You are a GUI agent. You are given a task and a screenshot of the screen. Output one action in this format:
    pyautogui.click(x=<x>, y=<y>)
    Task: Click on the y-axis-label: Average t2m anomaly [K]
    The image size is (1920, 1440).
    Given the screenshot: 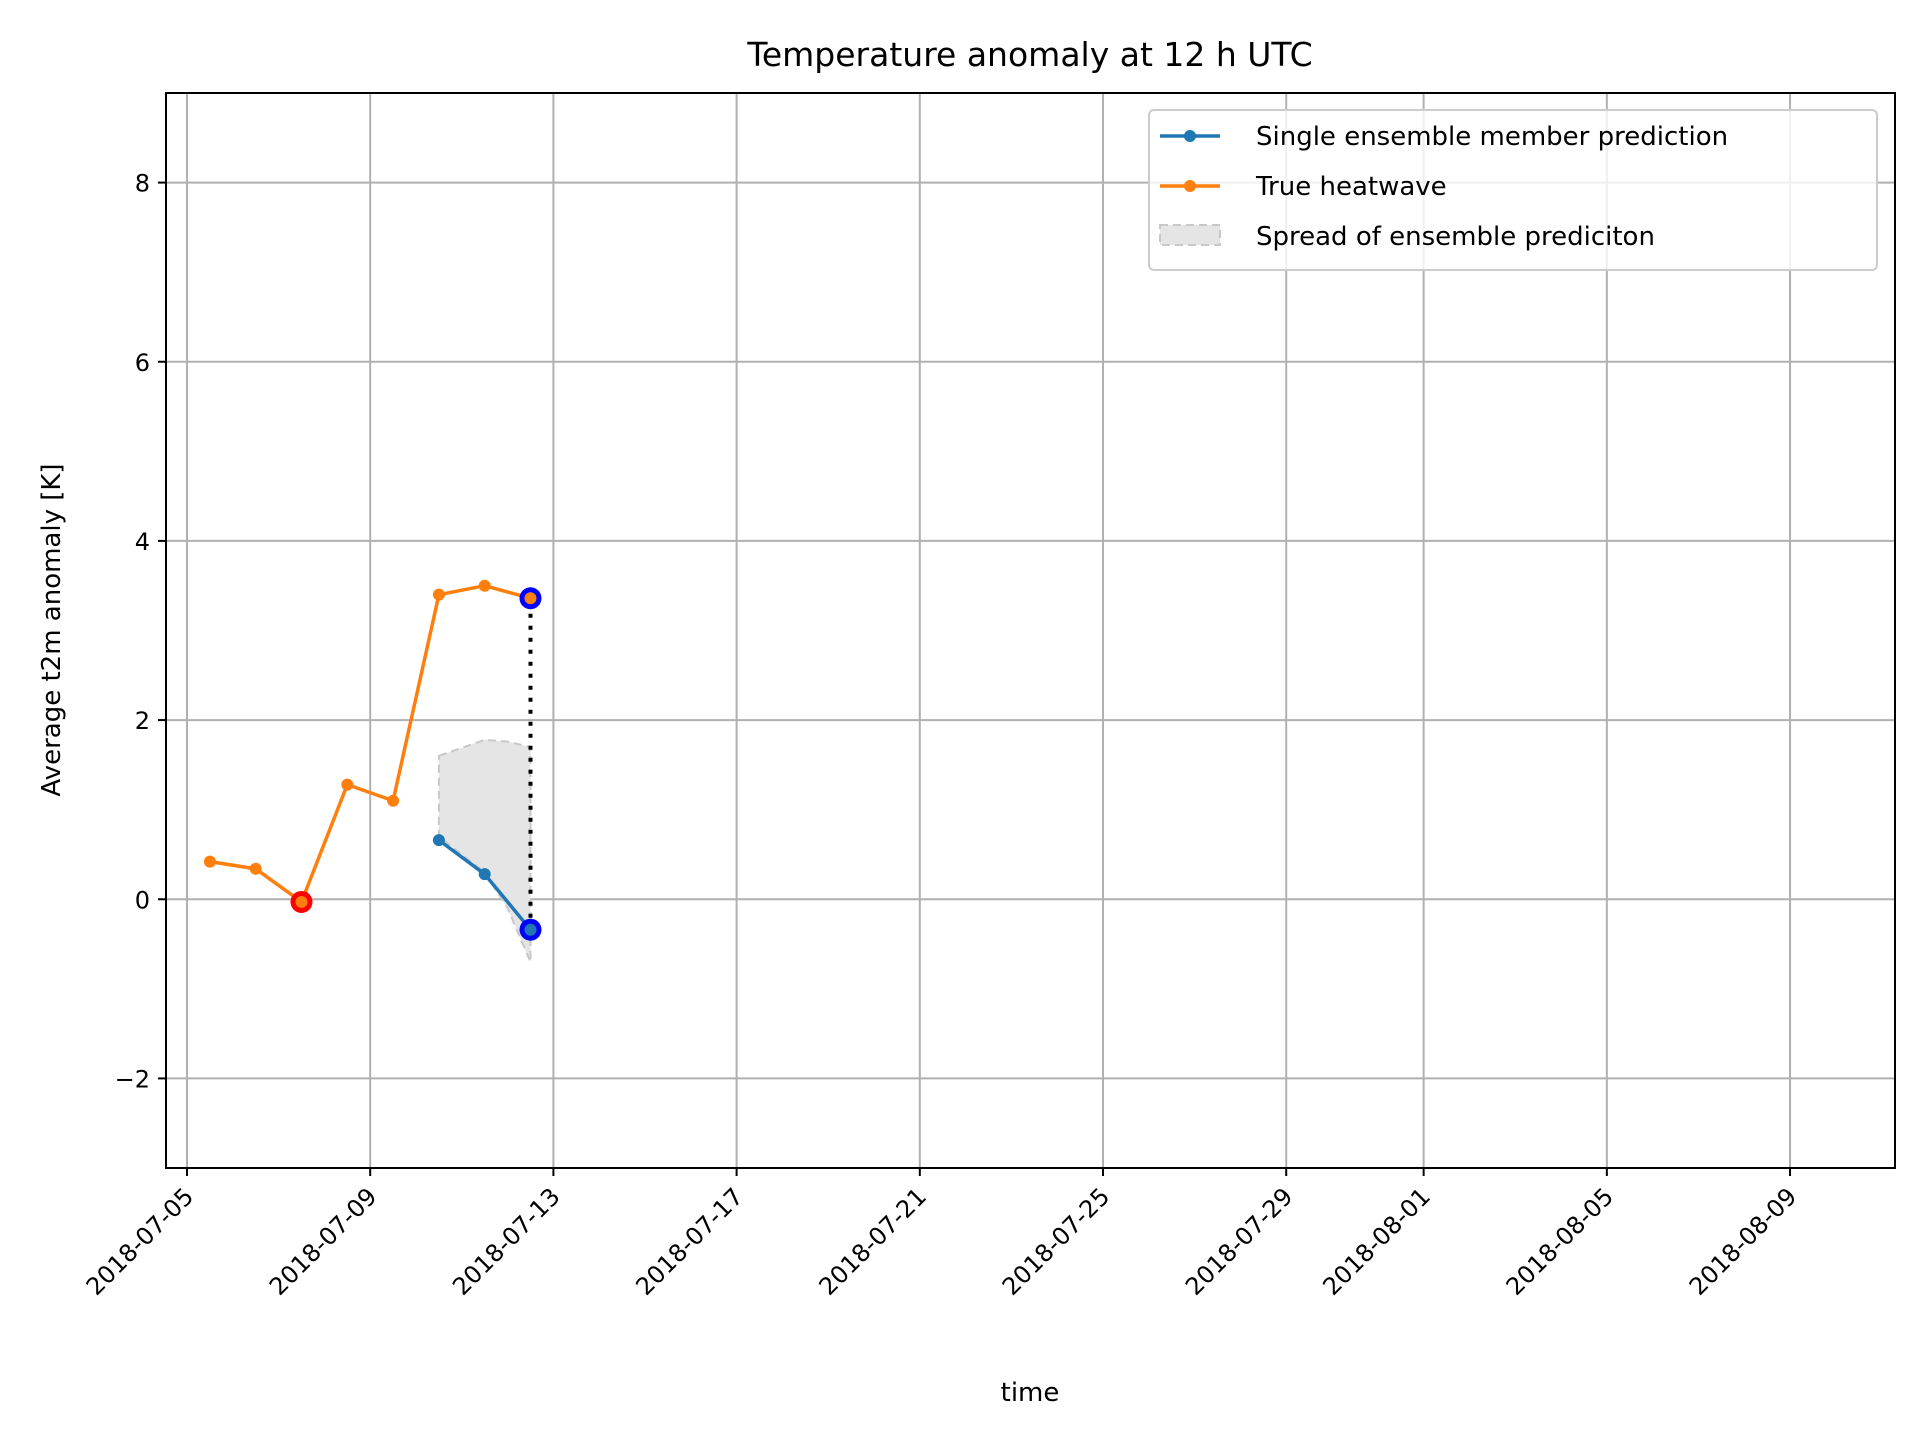 What is the action you would take?
    pyautogui.click(x=52, y=629)
    